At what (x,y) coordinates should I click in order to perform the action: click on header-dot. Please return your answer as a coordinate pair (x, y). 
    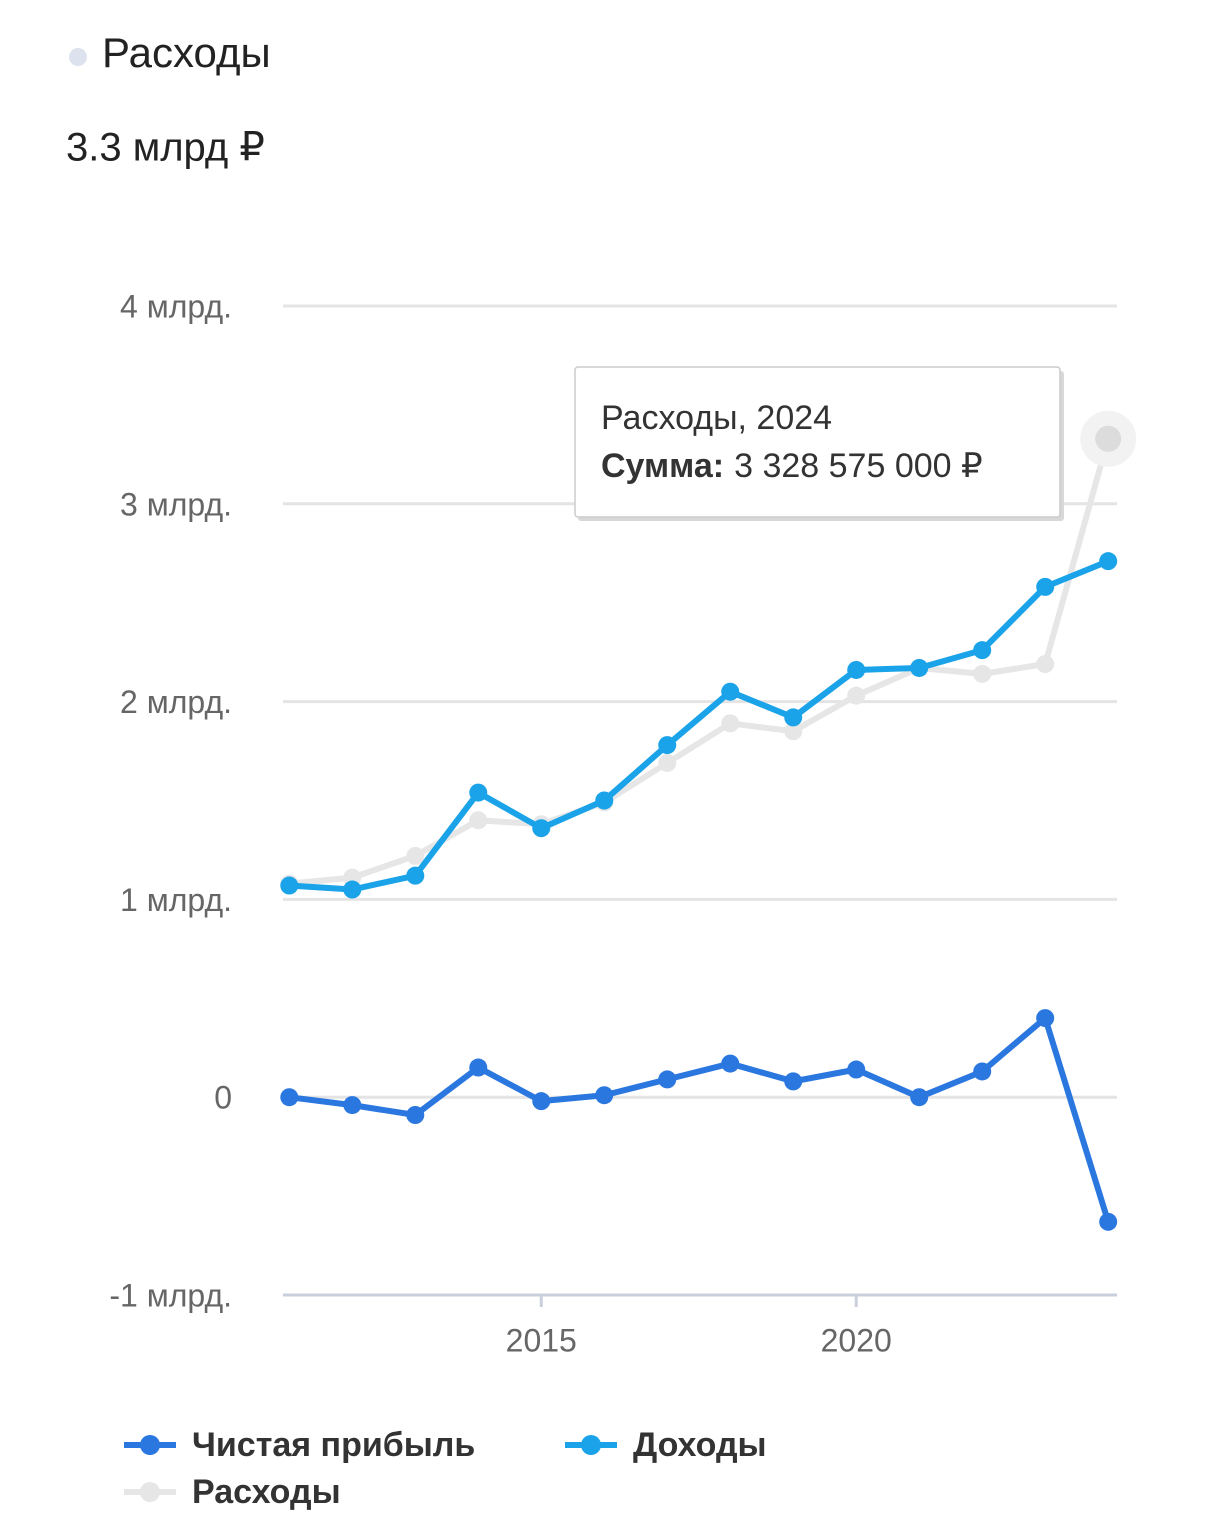
    Looking at the image, I should click on (78, 57).